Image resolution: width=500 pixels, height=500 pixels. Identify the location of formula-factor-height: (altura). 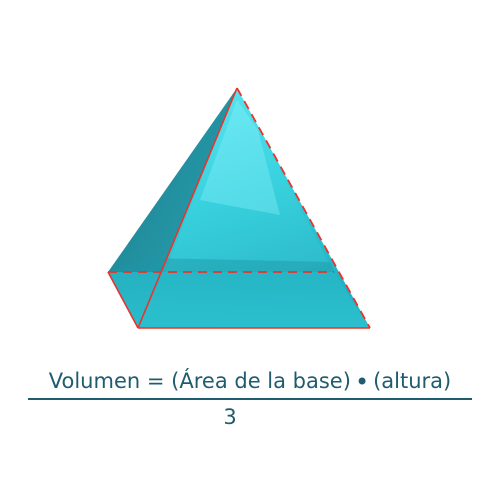
(412, 381).